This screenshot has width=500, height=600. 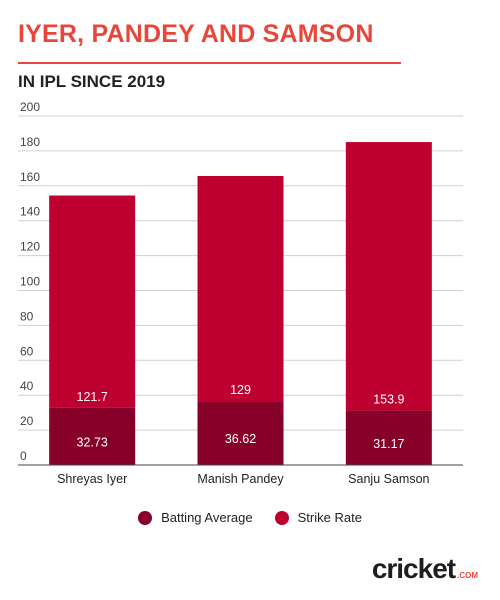 What do you see at coordinates (196, 34) in the screenshot?
I see `chart-title: IYER, PANDEY AND SAMSON` at bounding box center [196, 34].